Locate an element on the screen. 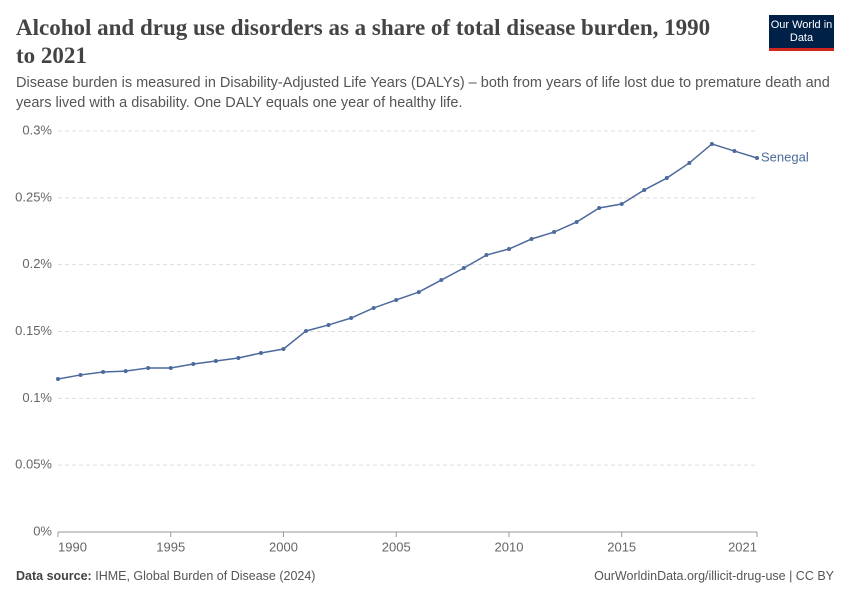 The height and width of the screenshot is (600, 850). y-tick-label: 0% is located at coordinates (42, 530).